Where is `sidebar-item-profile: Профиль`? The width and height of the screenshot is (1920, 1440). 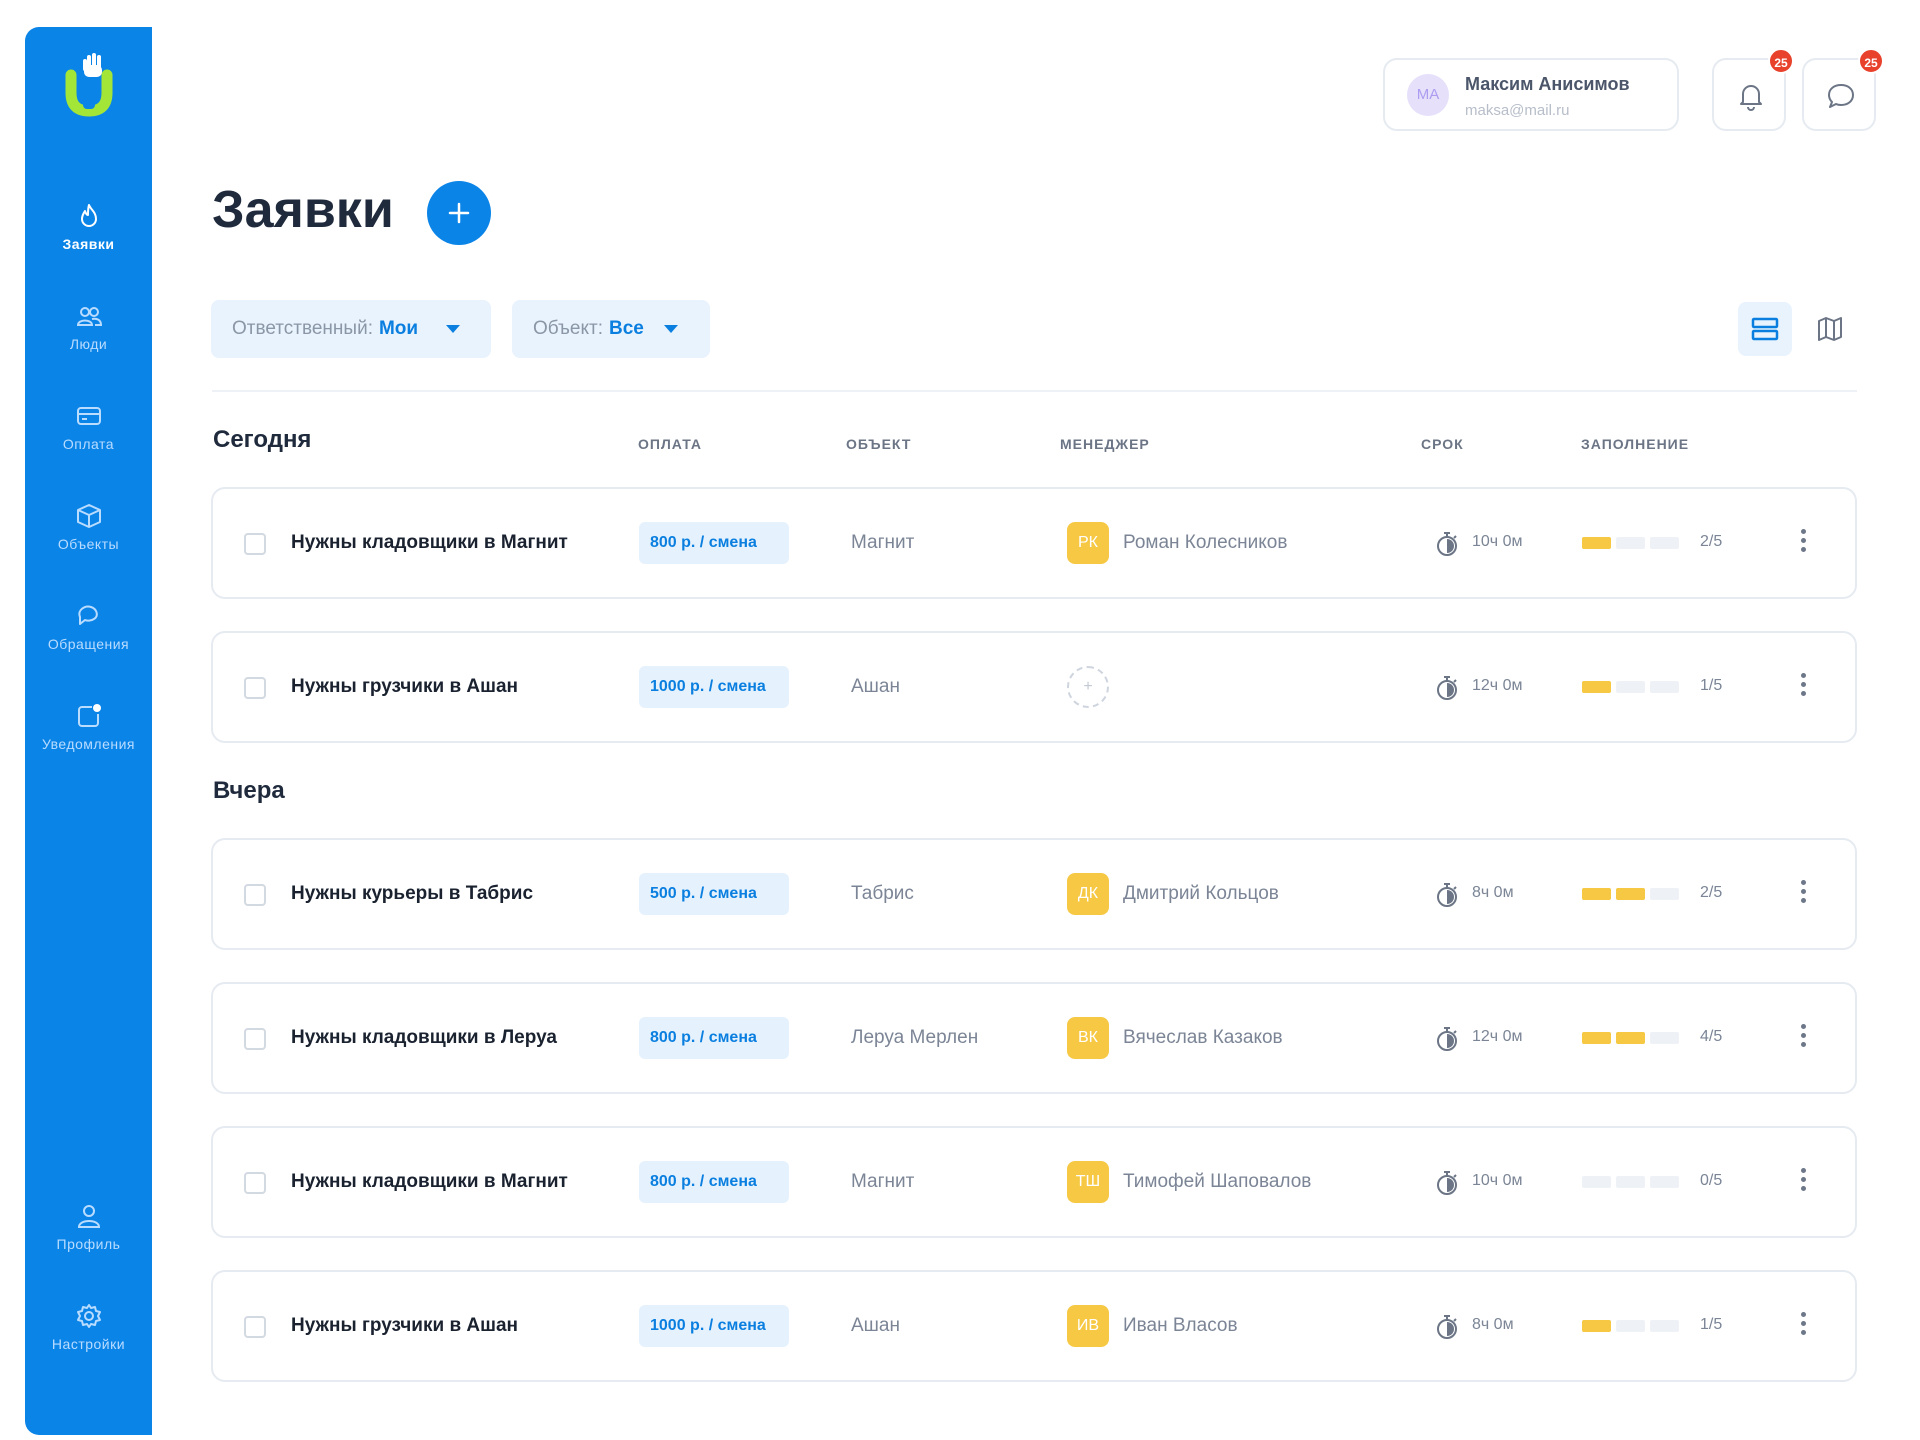
sidebar-item-profile: Профиль is located at coordinates (88, 1227).